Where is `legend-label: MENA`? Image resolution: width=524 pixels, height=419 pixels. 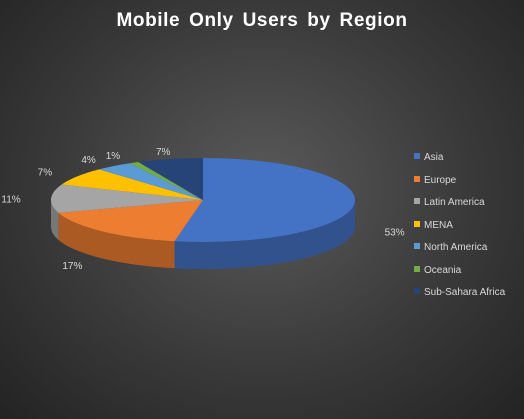 legend-label: MENA is located at coordinates (438, 225).